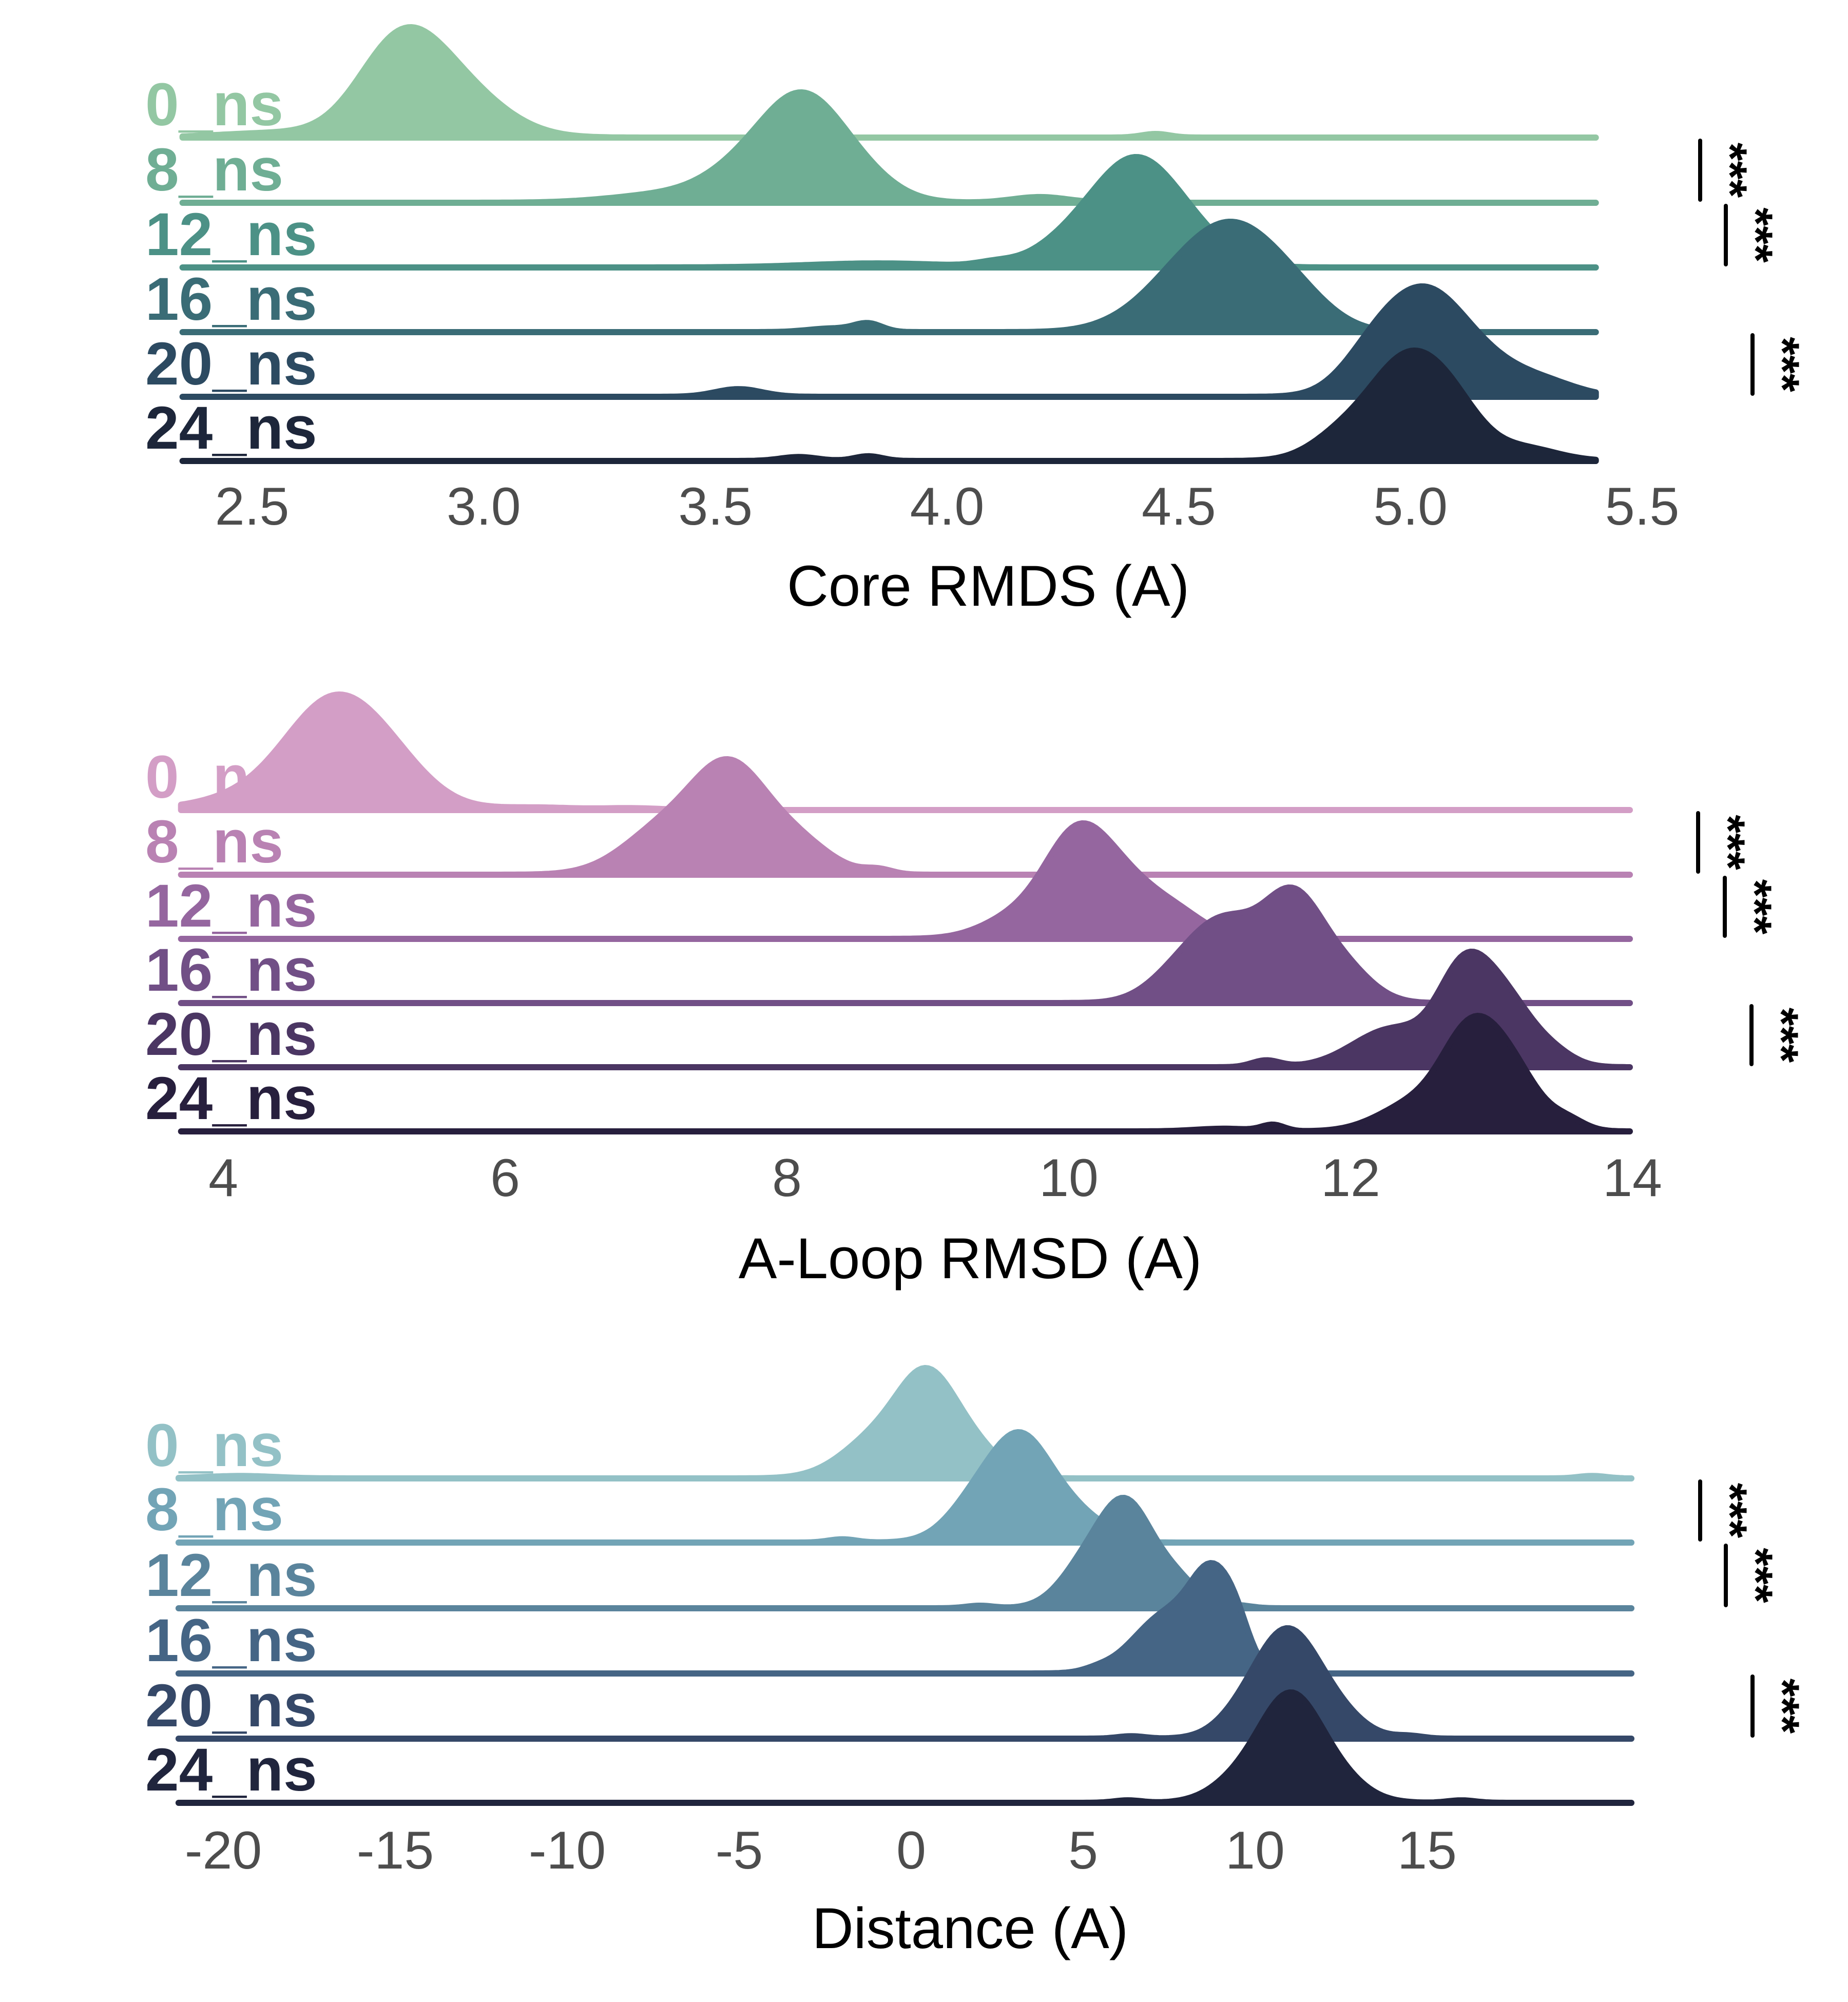  Describe the element at coordinates (223, 1850) in the screenshot. I see `x-tick-label: -20` at that location.